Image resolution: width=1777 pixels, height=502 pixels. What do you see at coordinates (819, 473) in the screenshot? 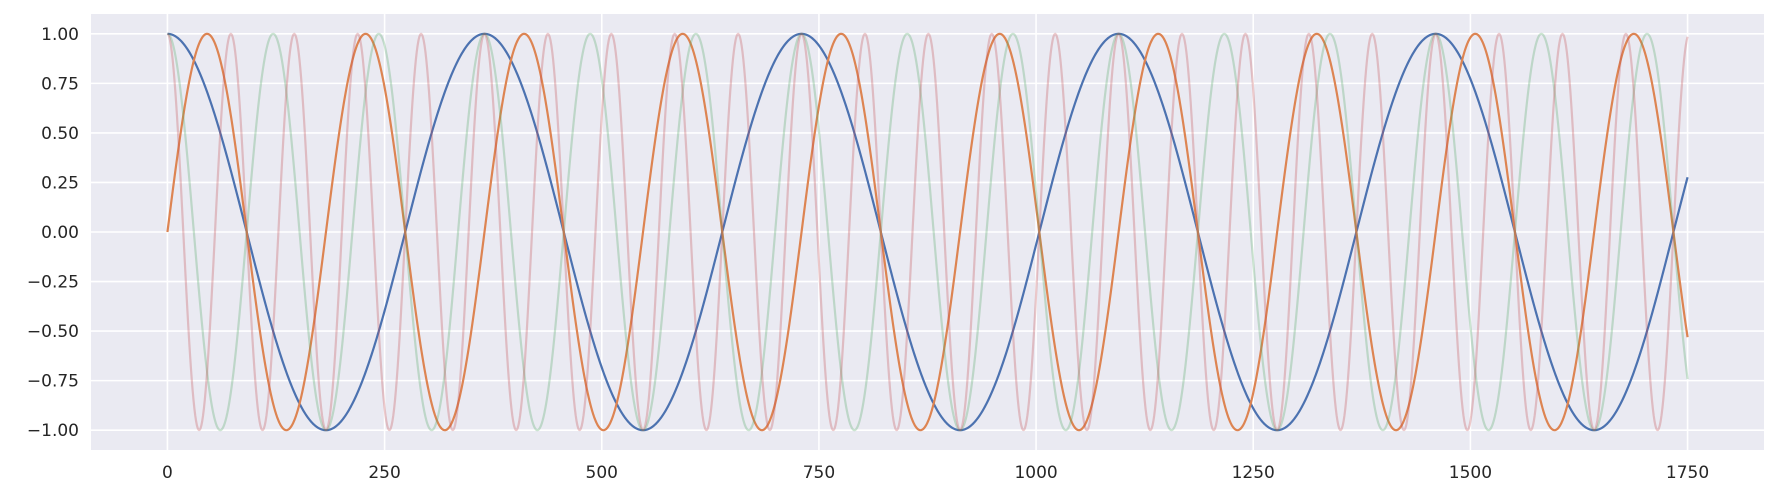
I see `x-tick-label: 750` at bounding box center [819, 473].